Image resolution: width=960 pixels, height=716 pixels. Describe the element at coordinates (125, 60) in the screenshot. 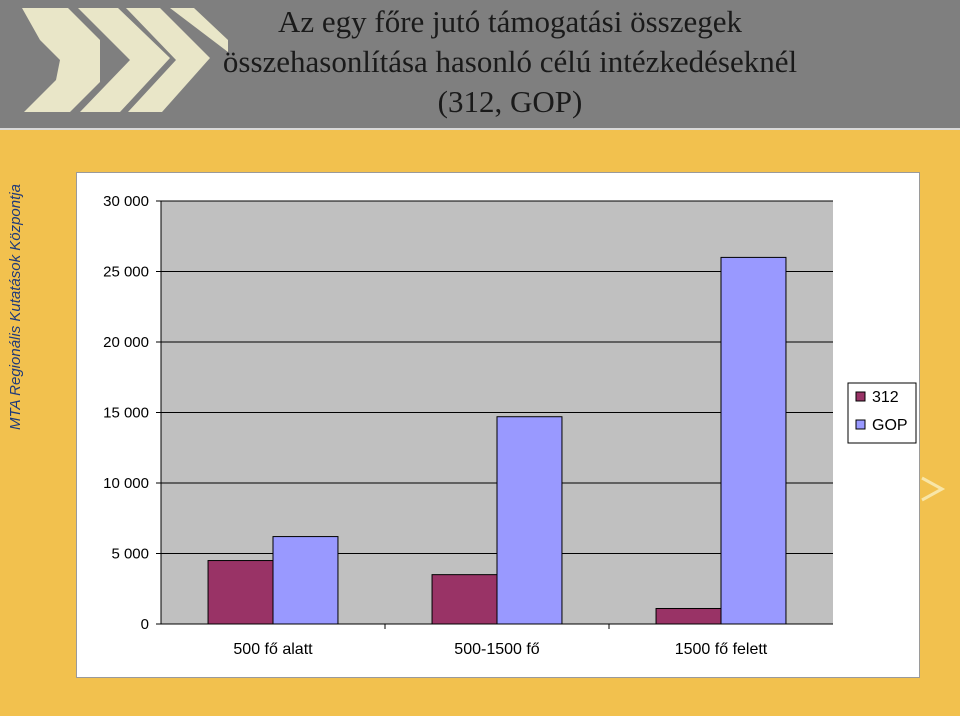

I see `rkk-logo` at that location.